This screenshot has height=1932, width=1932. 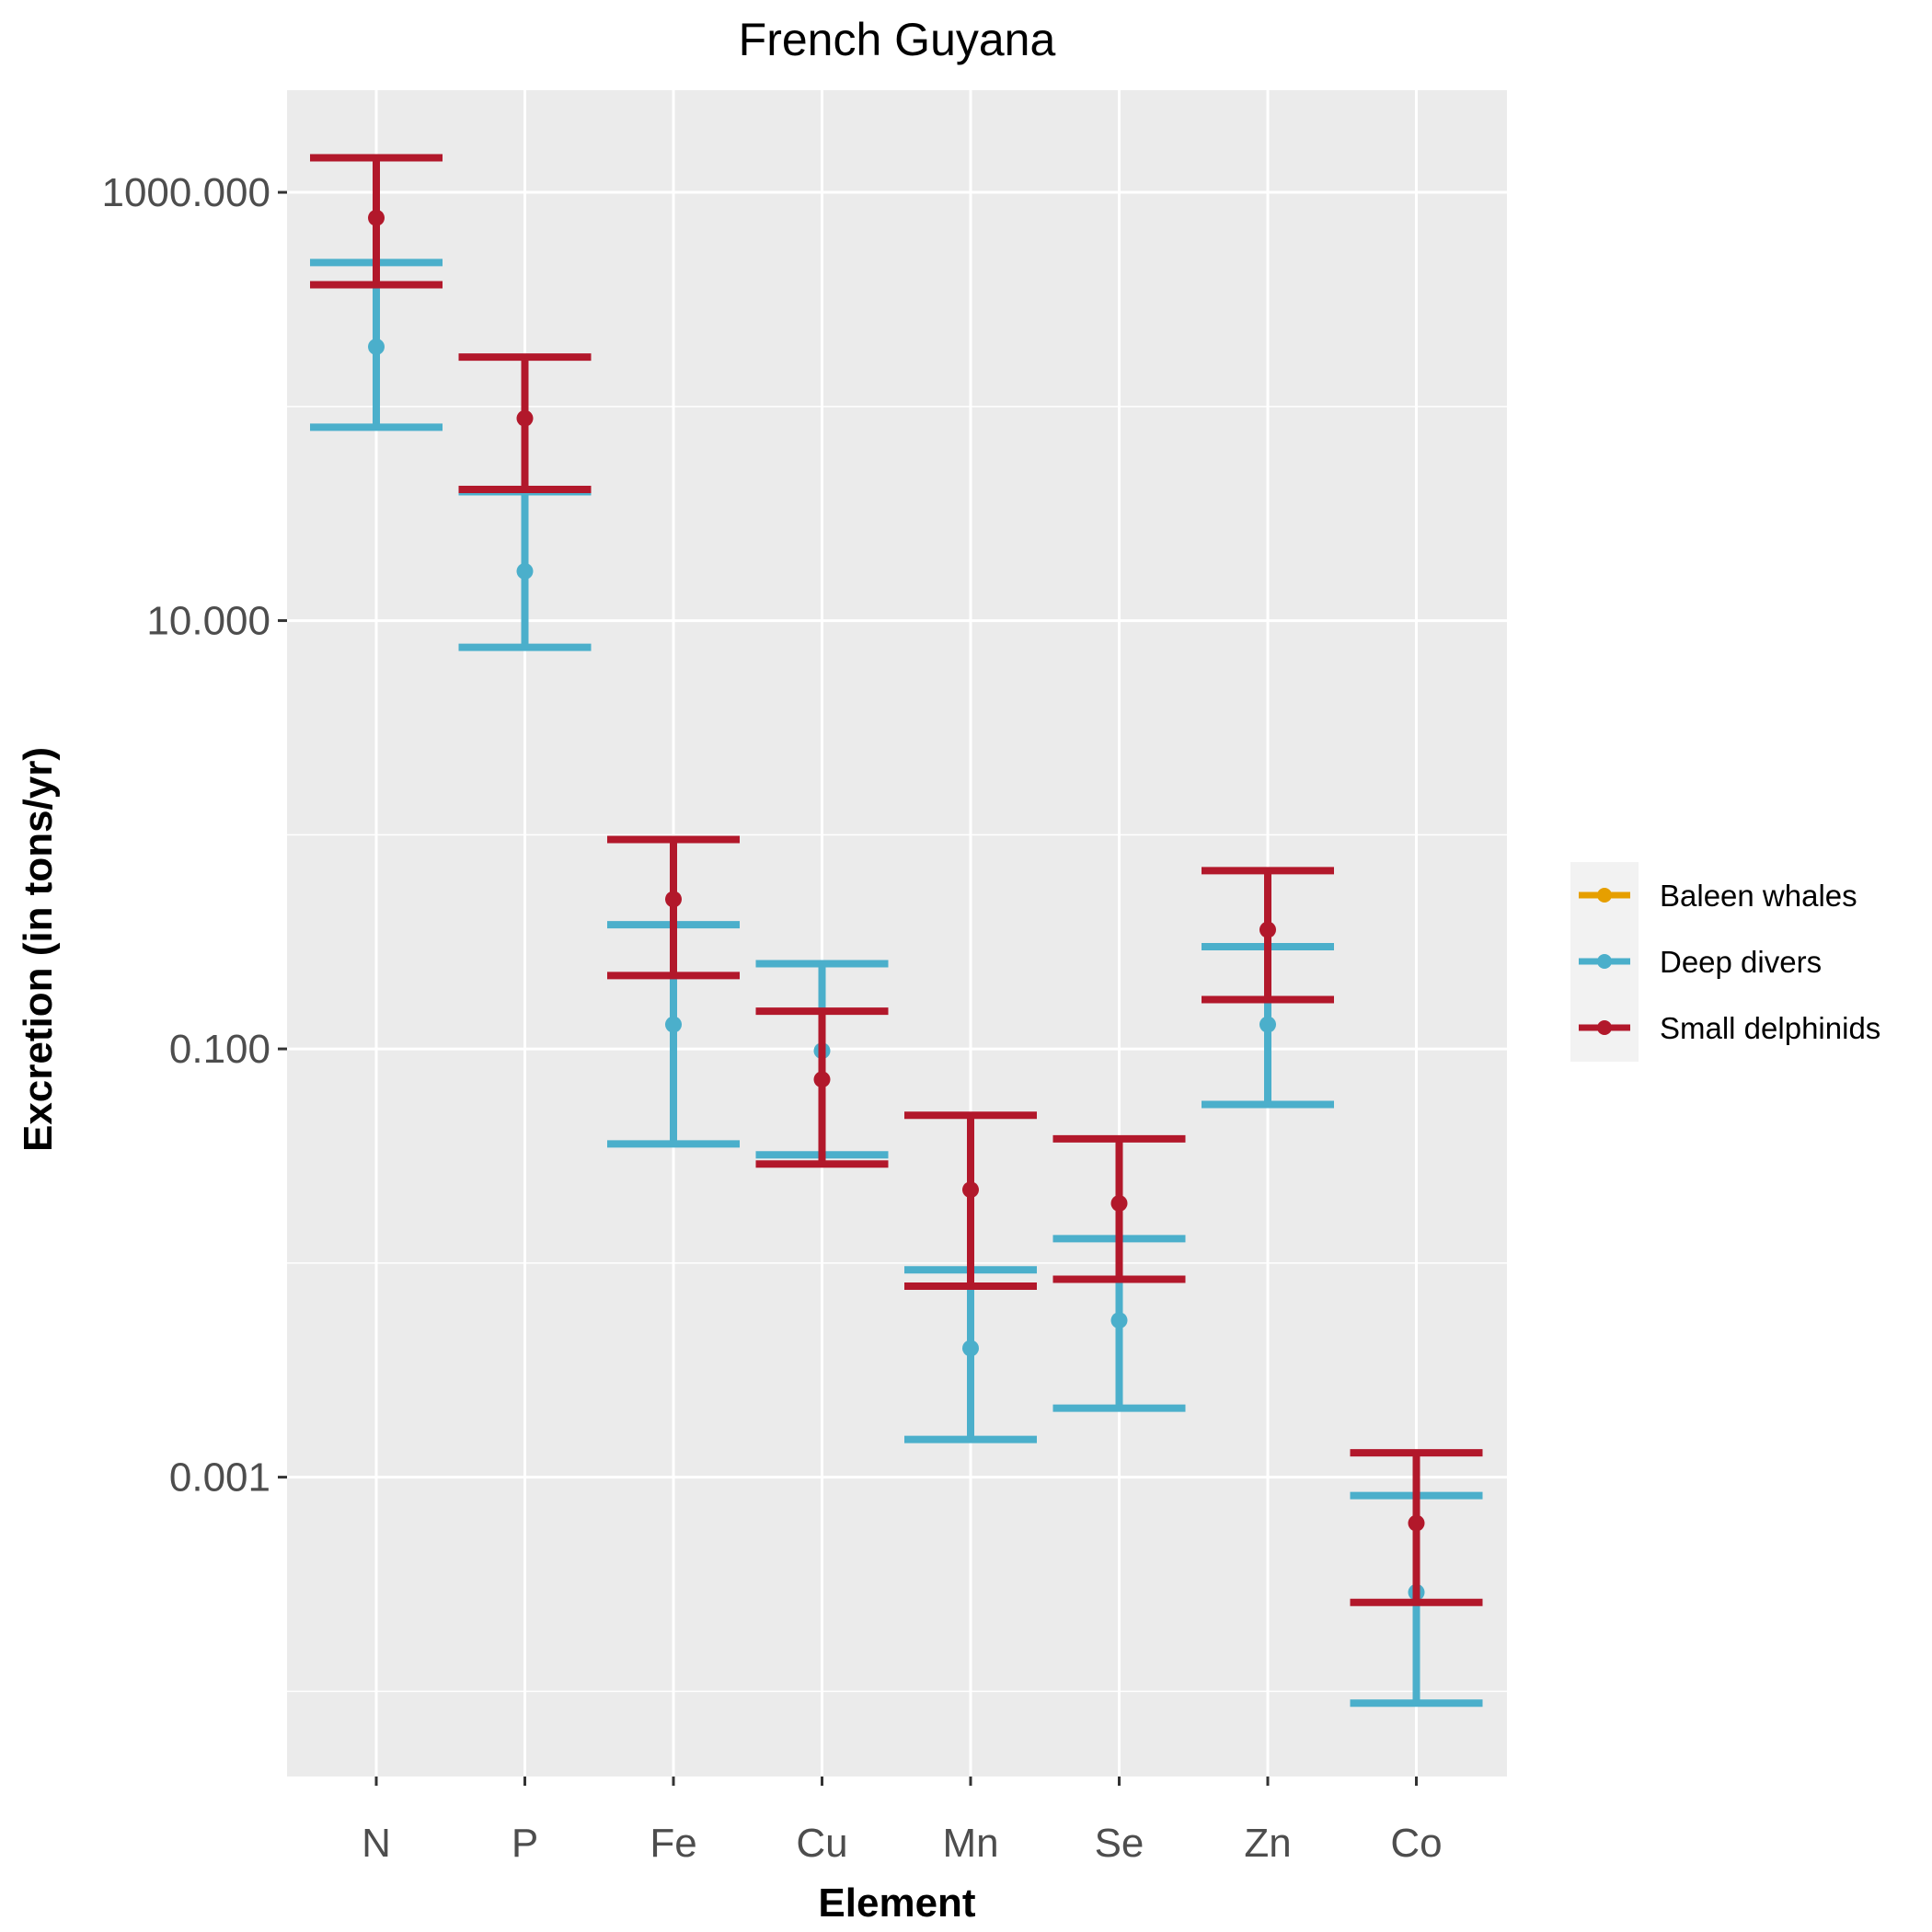 What do you see at coordinates (1267, 1843) in the screenshot?
I see `x-tick-label: Zn` at bounding box center [1267, 1843].